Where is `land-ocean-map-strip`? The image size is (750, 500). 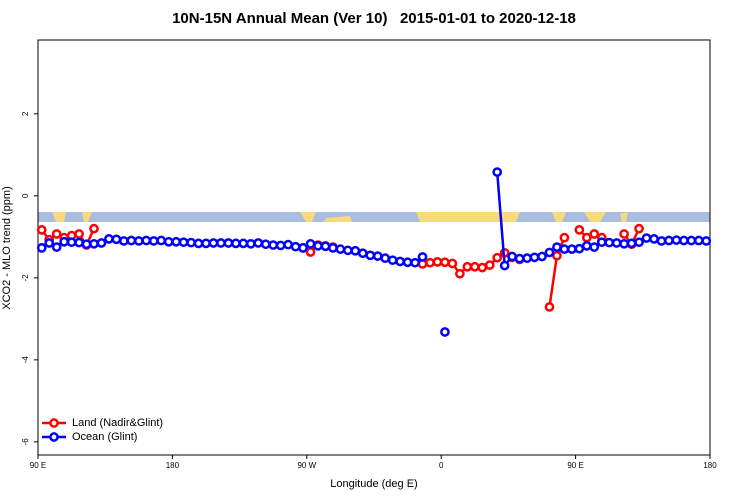
land-ocean-map-strip is located at coordinates (374, 217).